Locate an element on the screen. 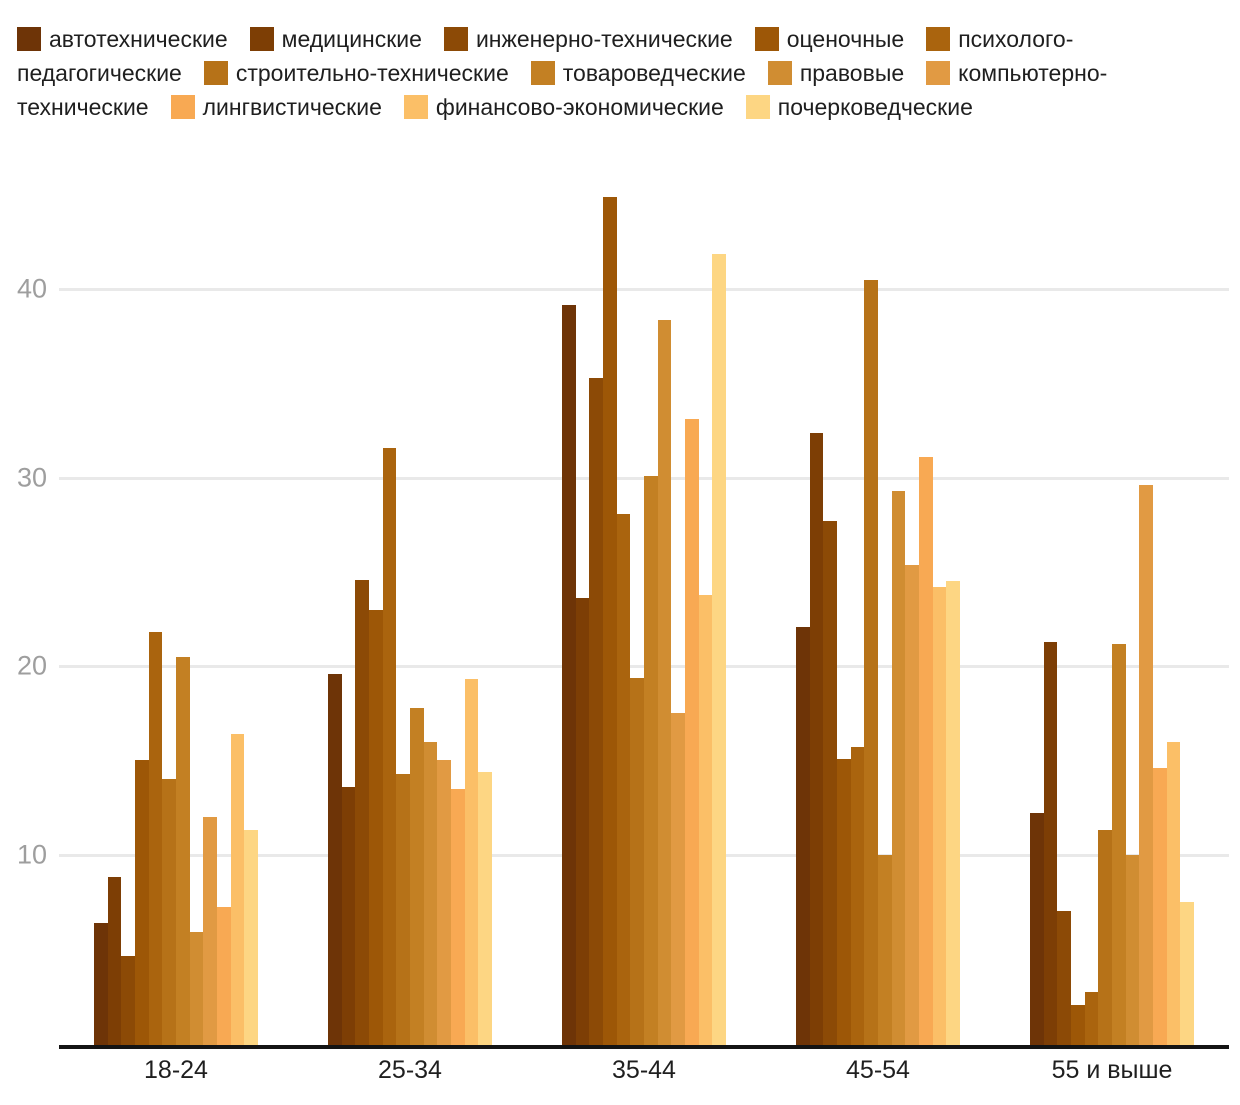 The height and width of the screenshot is (1105, 1240). legend-label: компьютерно-технические is located at coordinates (562, 90).